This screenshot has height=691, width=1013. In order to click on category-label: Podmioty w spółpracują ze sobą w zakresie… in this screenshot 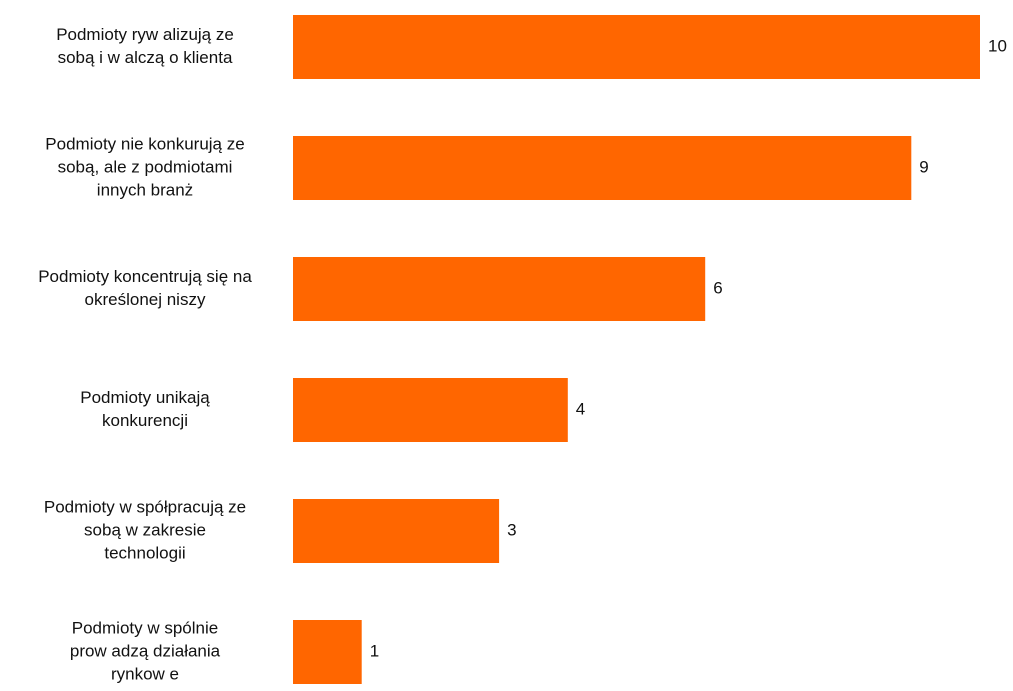, I will do `click(145, 529)`.